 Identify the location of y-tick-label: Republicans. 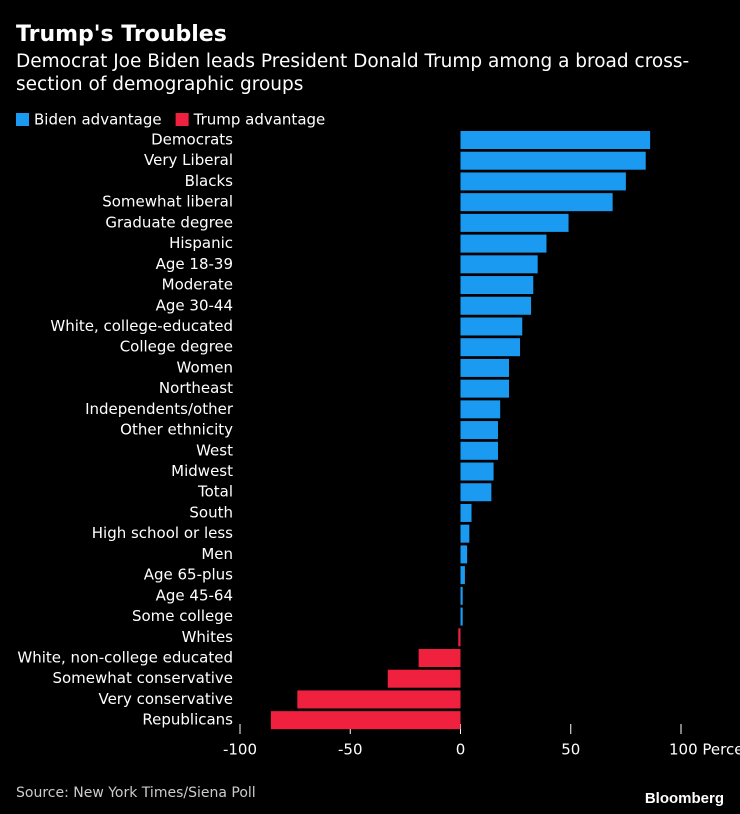
(187, 720).